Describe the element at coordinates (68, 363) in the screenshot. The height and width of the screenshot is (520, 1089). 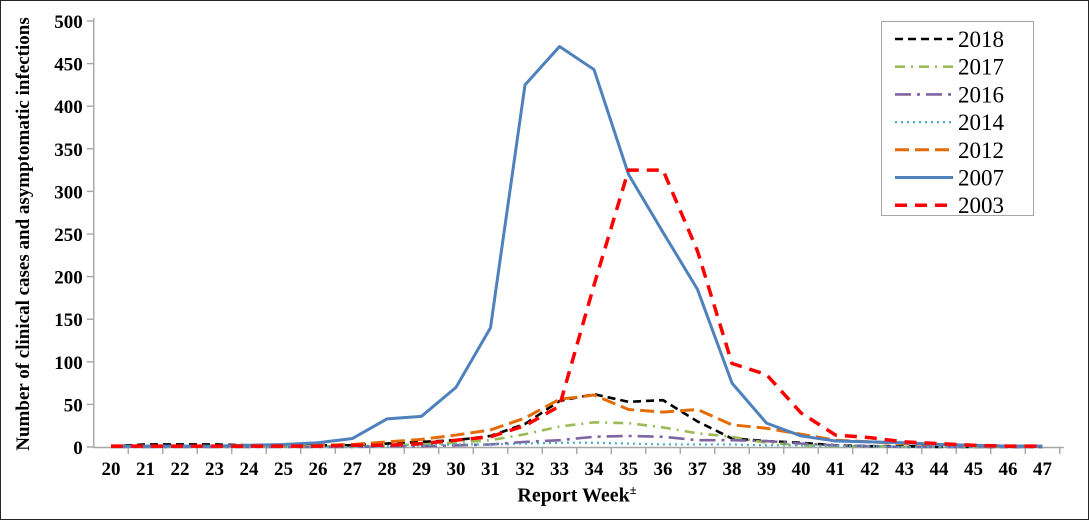
I see `y-tick-label: 100` at that location.